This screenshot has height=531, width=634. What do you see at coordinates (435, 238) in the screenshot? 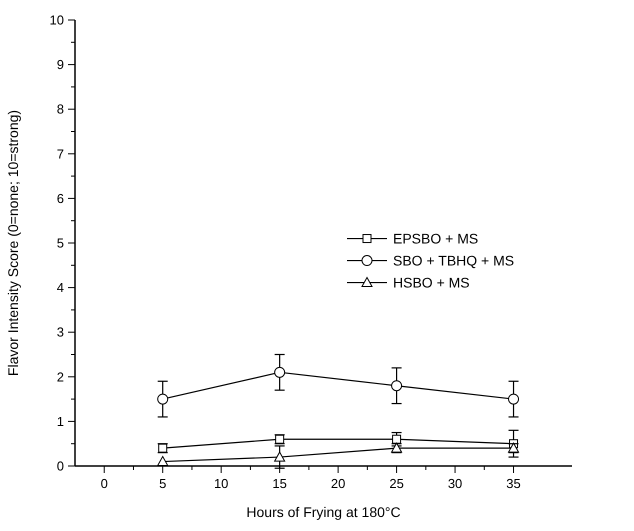
I see `legend-label: EPSBO + MS` at bounding box center [435, 238].